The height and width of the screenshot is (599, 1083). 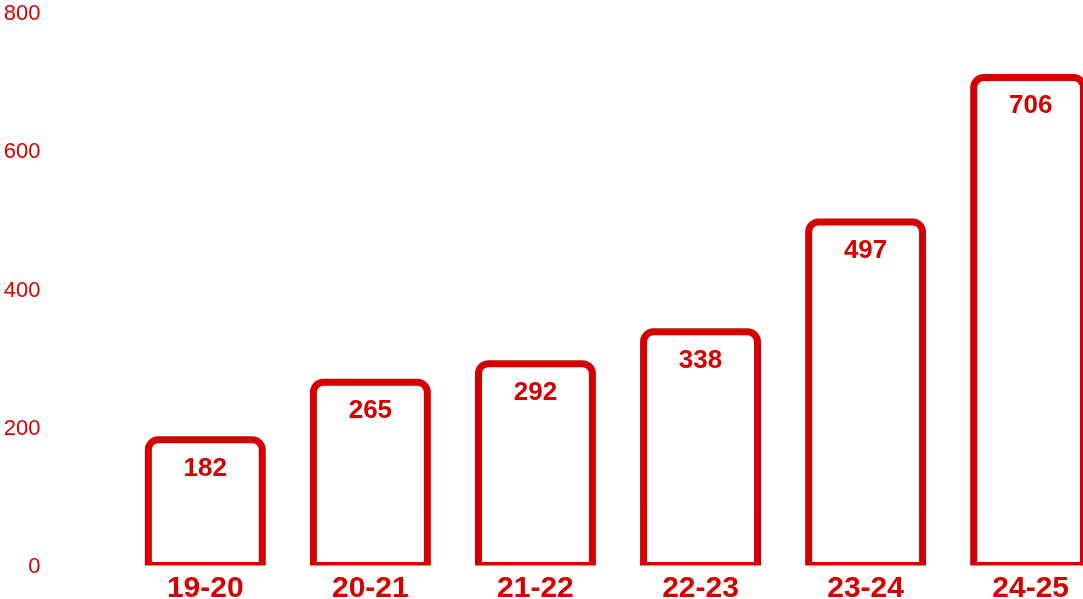 What do you see at coordinates (865, 248) in the screenshot?
I see `data-label: 497` at bounding box center [865, 248].